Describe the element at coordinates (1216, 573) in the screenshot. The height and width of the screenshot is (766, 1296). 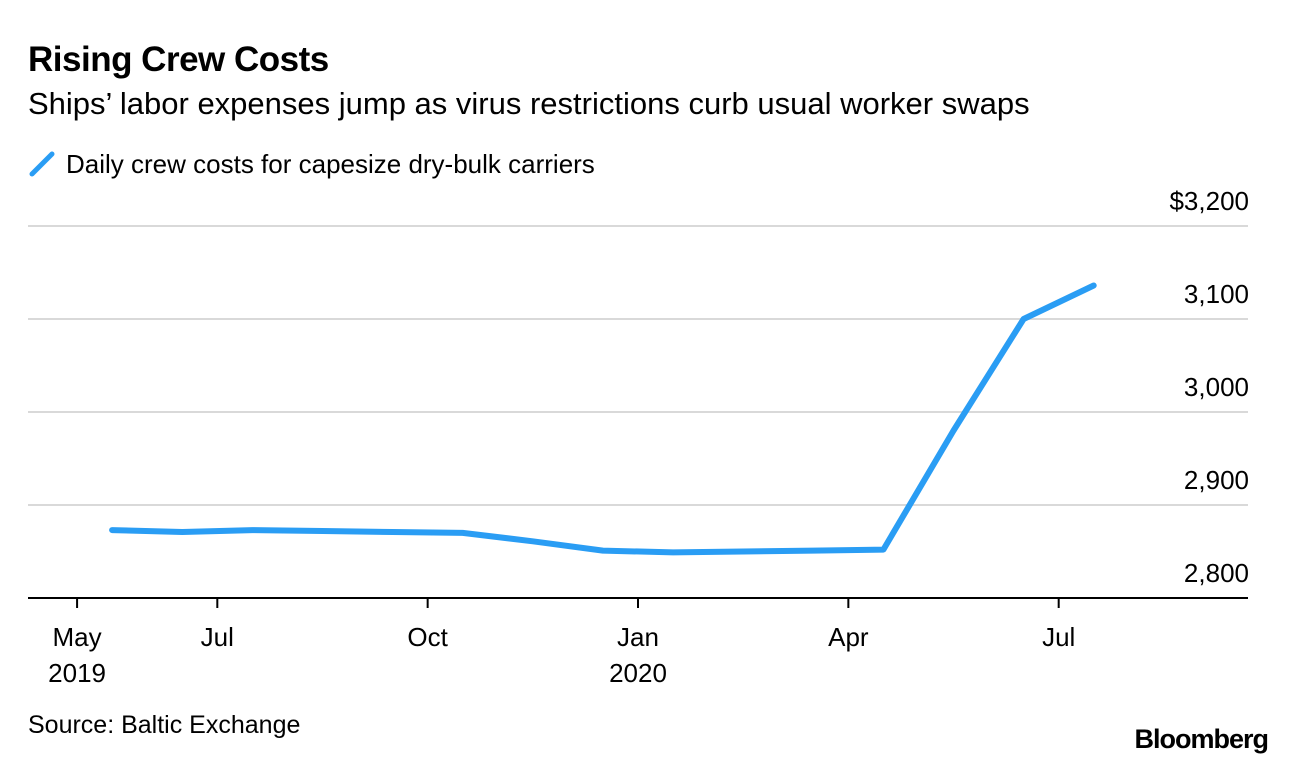
I see `y-tick-label: 2,800` at that location.